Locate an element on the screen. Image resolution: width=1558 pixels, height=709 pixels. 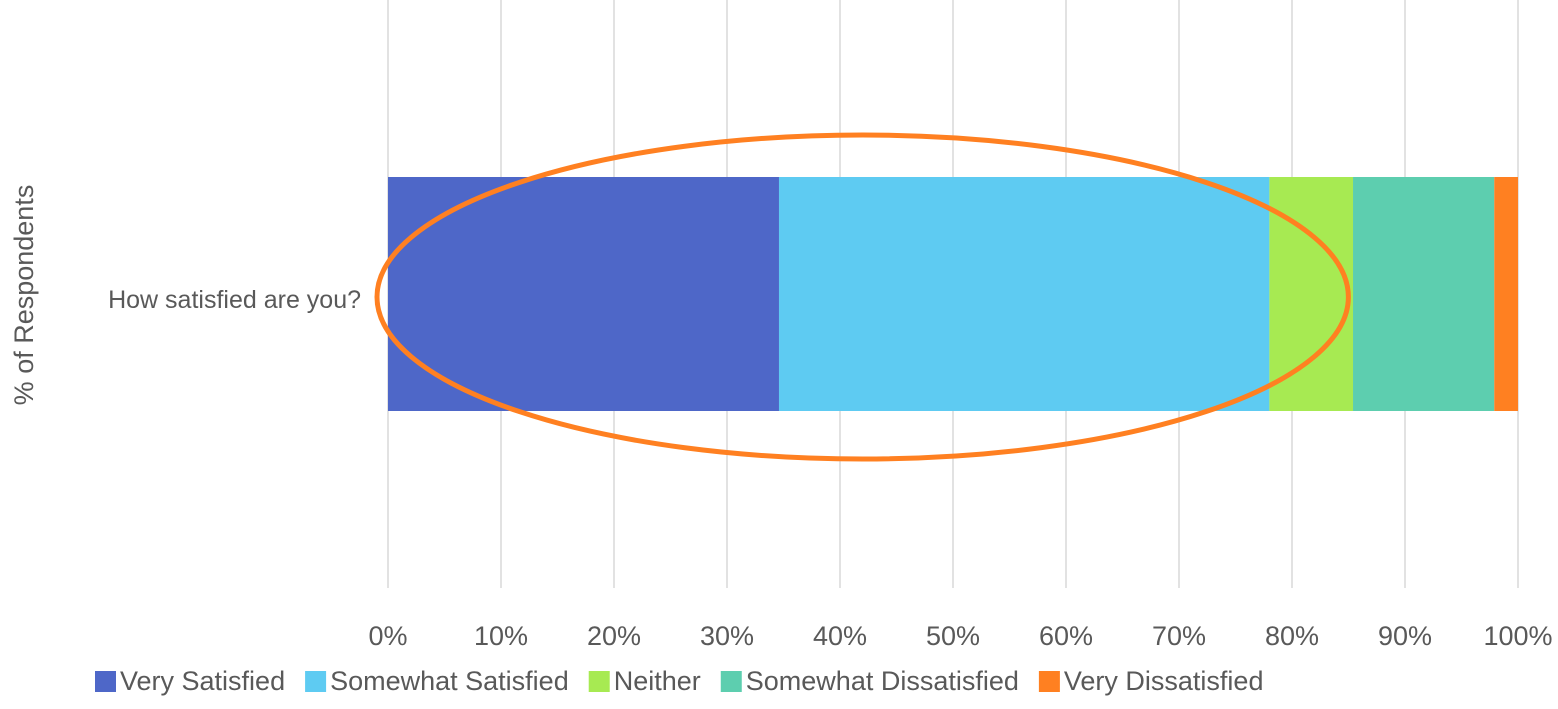
legend-swatch-very-satisfied is located at coordinates (105, 681).